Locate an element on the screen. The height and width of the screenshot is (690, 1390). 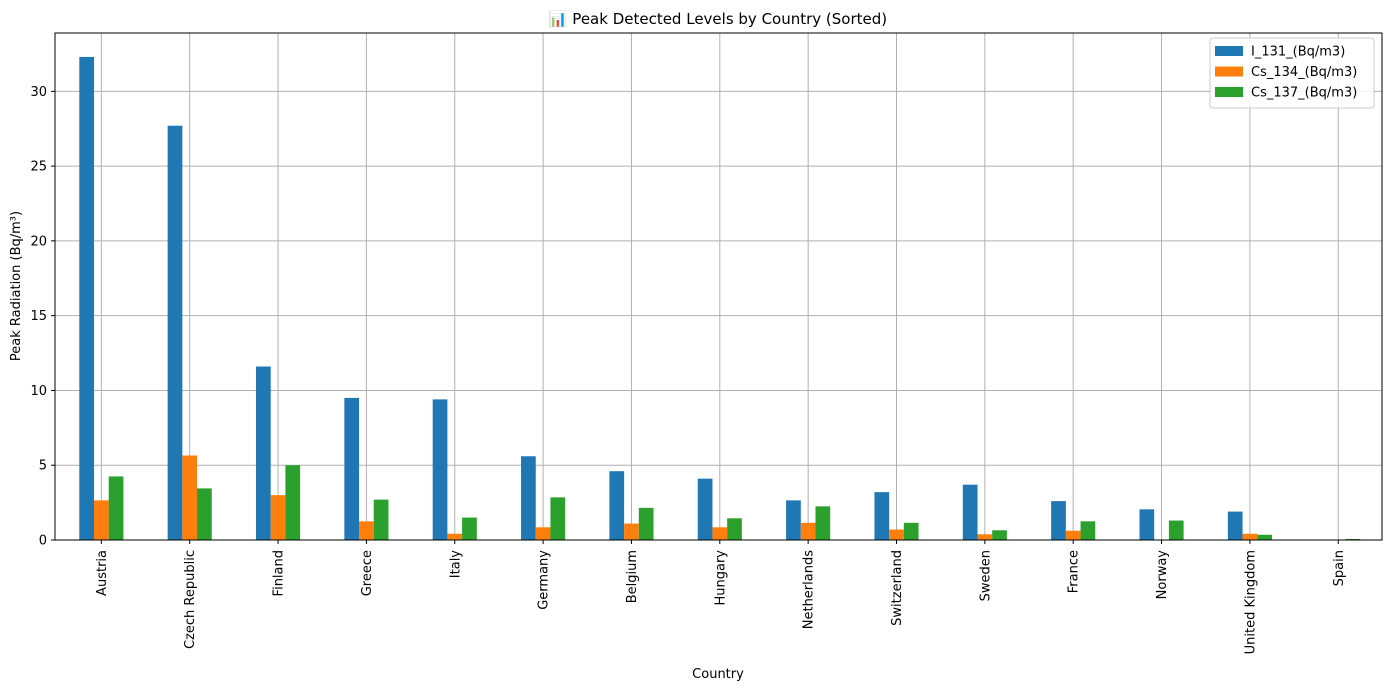
x-tick-label: United Kingdom is located at coordinates (1250, 602).